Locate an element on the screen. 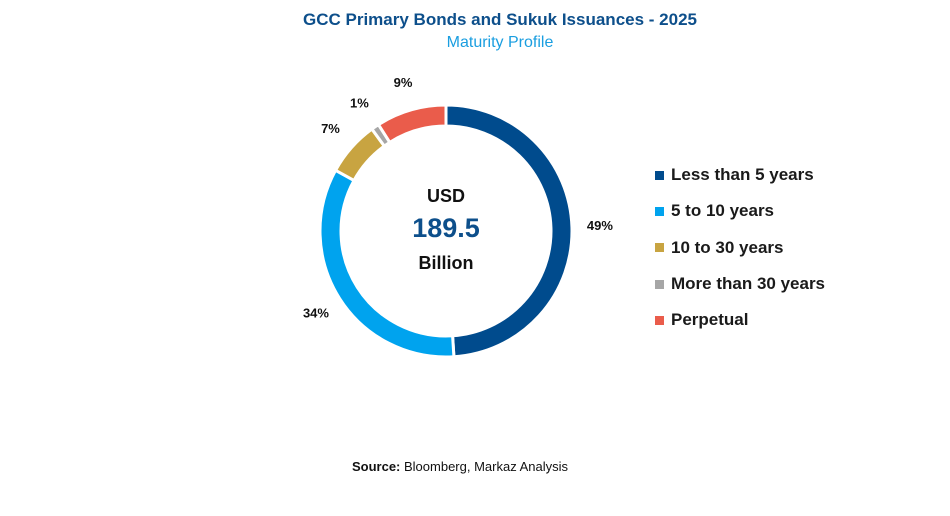 The height and width of the screenshot is (516, 950). legend-item-perpetual: Perpetual is located at coordinates (740, 320).